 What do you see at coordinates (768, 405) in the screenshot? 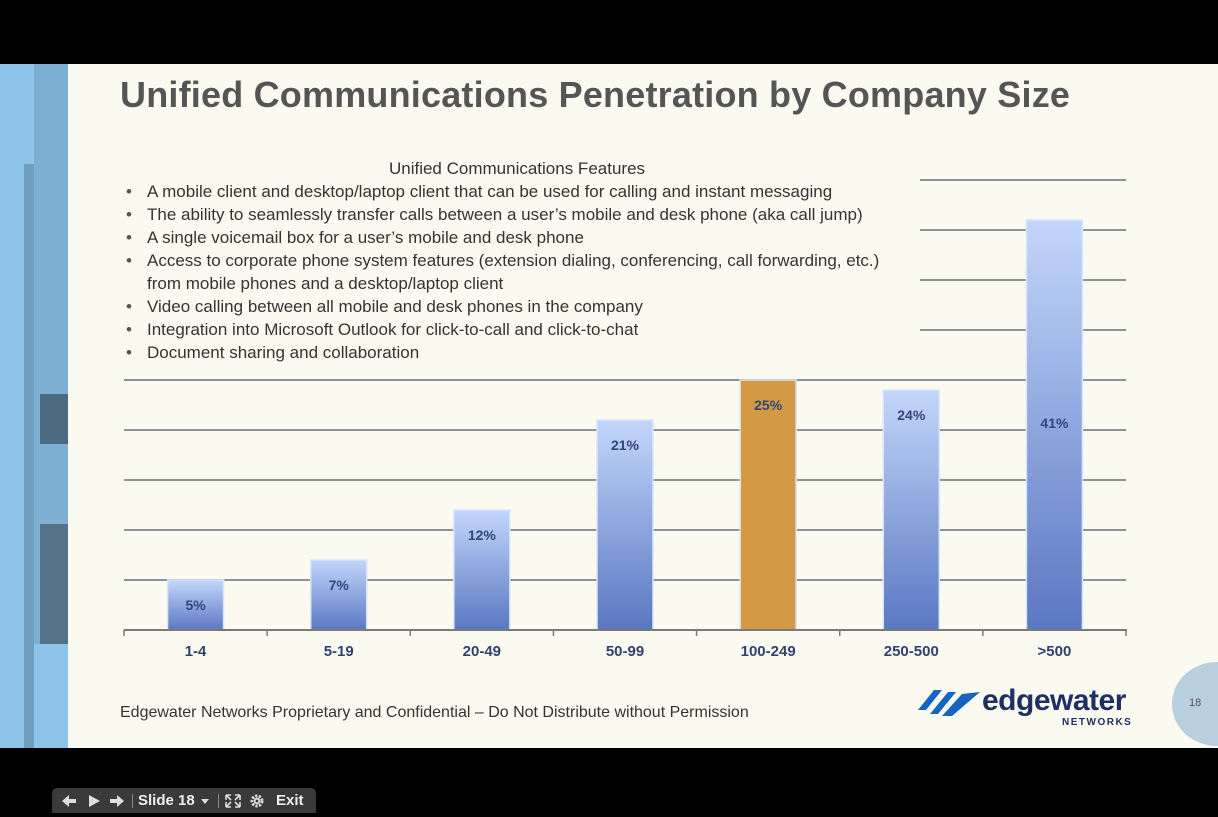
I see `bar-value-label: 25%` at bounding box center [768, 405].